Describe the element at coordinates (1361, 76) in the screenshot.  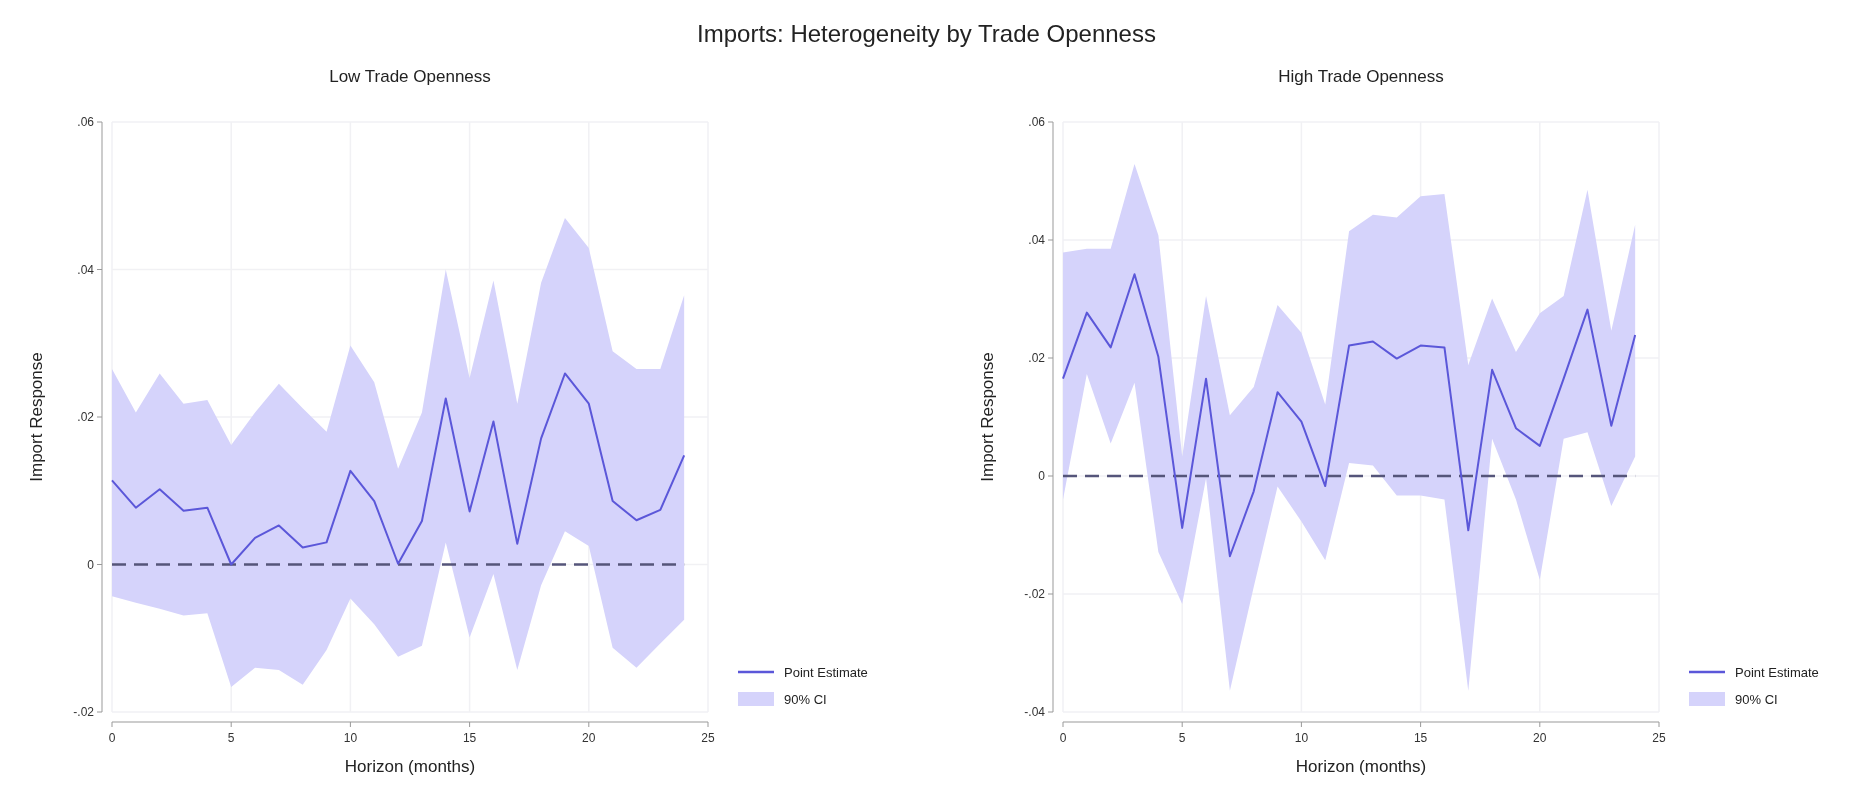
I see `chart-title: High Trade Openness` at that location.